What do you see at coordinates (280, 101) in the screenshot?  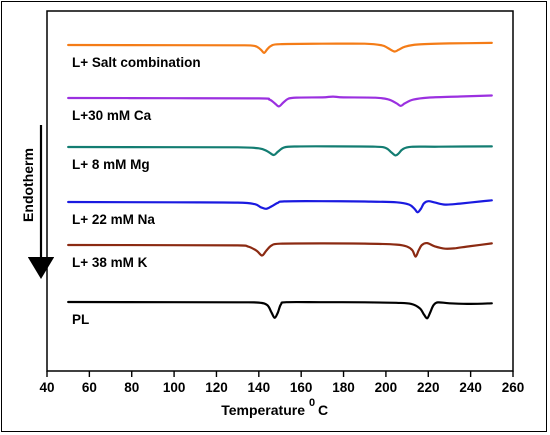 I see `curve-l-30-mm-ca` at bounding box center [280, 101].